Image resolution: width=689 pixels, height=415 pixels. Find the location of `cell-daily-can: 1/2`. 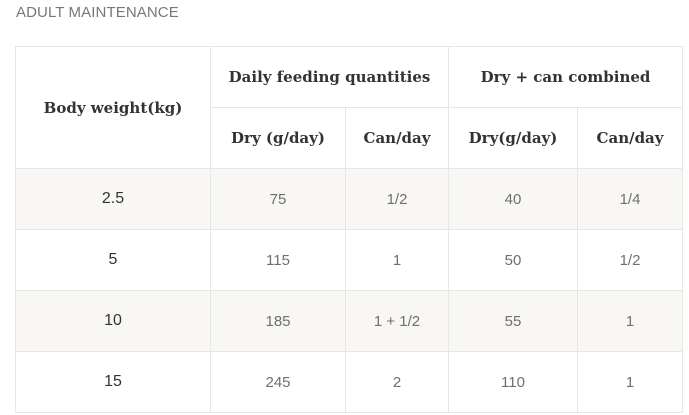

cell-daily-can: 1/2 is located at coordinates (397, 199).